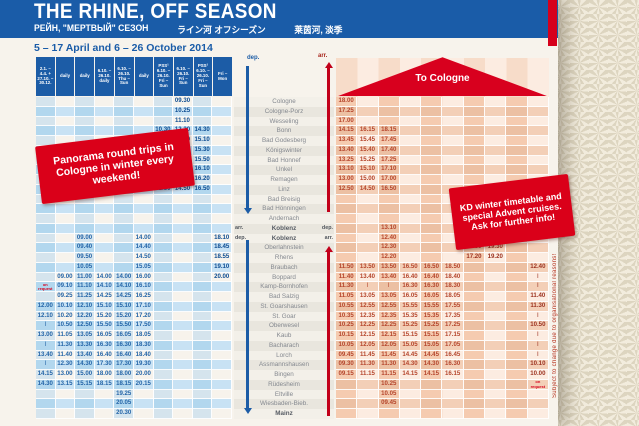 The image size is (639, 426). I want to click on station-row: Andernach, so click(284, 219).